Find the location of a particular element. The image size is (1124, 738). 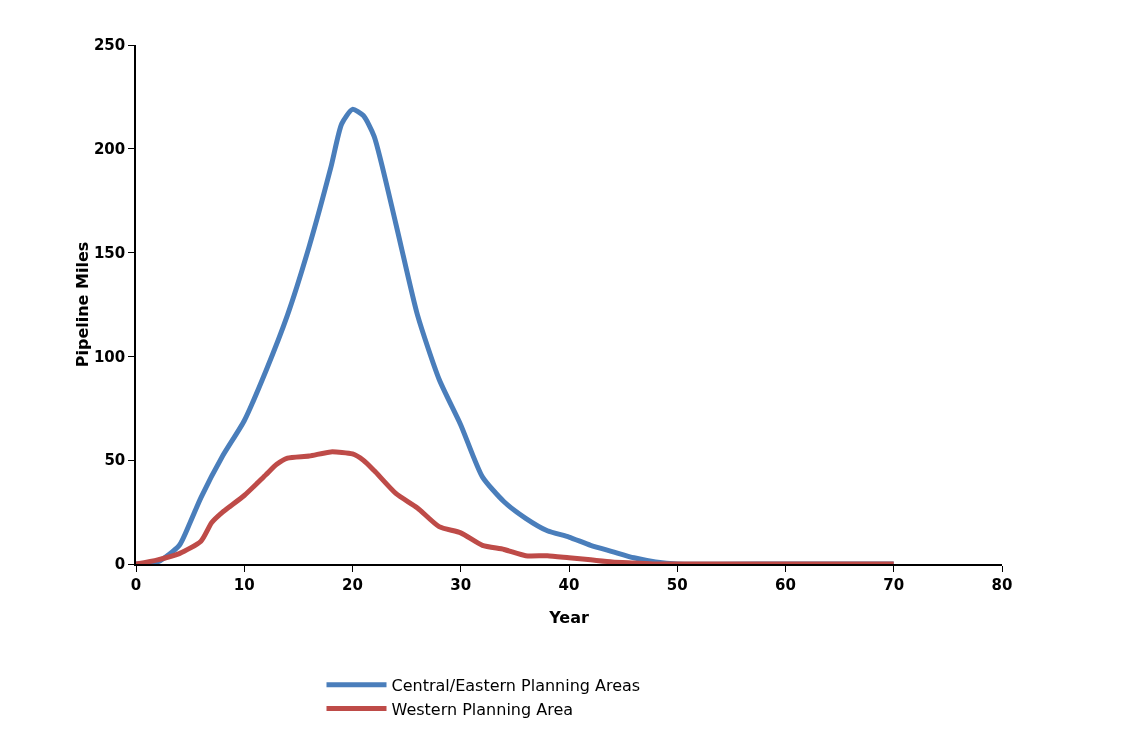

y-tick-label: 50 is located at coordinates (115, 460).